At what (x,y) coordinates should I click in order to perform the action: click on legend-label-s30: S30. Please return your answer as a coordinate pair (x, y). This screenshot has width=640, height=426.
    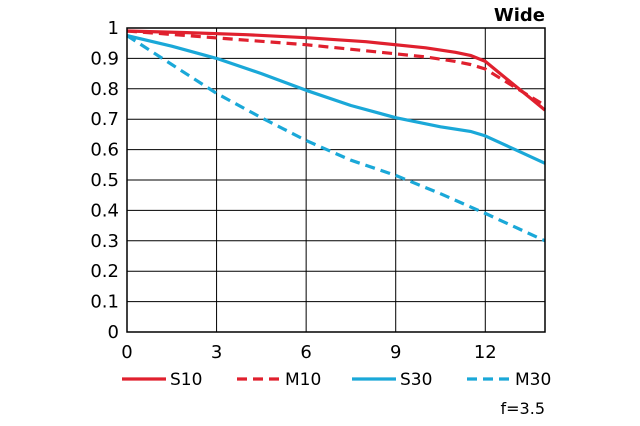
    Looking at the image, I should click on (416, 380).